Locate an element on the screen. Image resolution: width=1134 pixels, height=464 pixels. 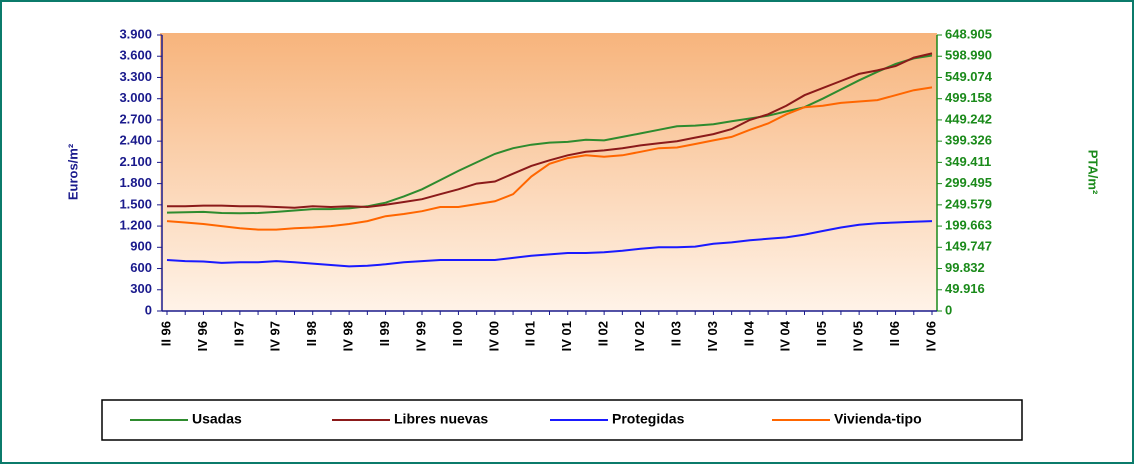
y-tick-label: 3.900 is located at coordinates (135, 33).